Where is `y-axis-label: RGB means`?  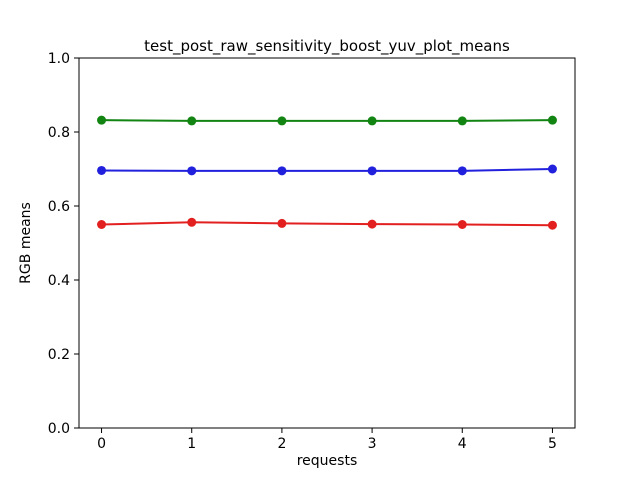
y-axis-label: RGB means is located at coordinates (26, 243).